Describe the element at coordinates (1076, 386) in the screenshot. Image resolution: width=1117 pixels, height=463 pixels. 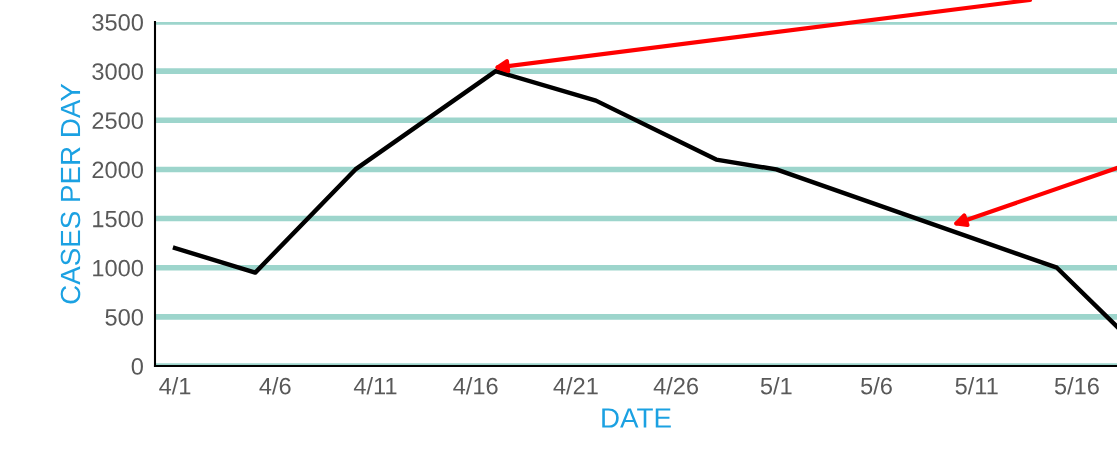
I see `x-tick-label: 5/16` at that location.